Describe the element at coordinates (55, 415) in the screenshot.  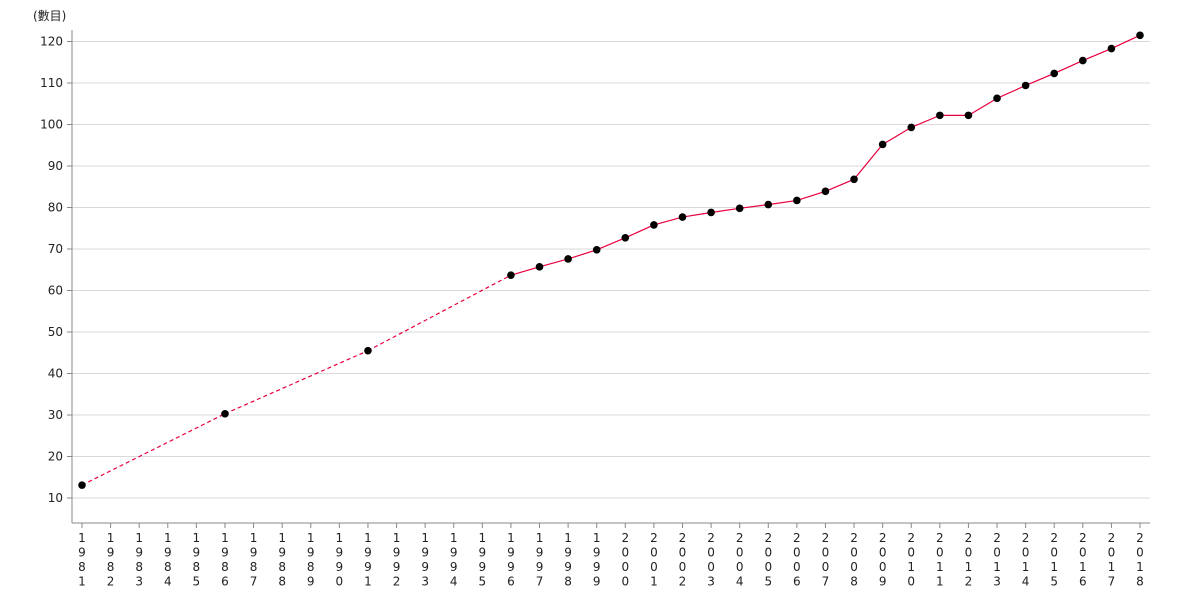
I see `y-tick-label: 30` at that location.